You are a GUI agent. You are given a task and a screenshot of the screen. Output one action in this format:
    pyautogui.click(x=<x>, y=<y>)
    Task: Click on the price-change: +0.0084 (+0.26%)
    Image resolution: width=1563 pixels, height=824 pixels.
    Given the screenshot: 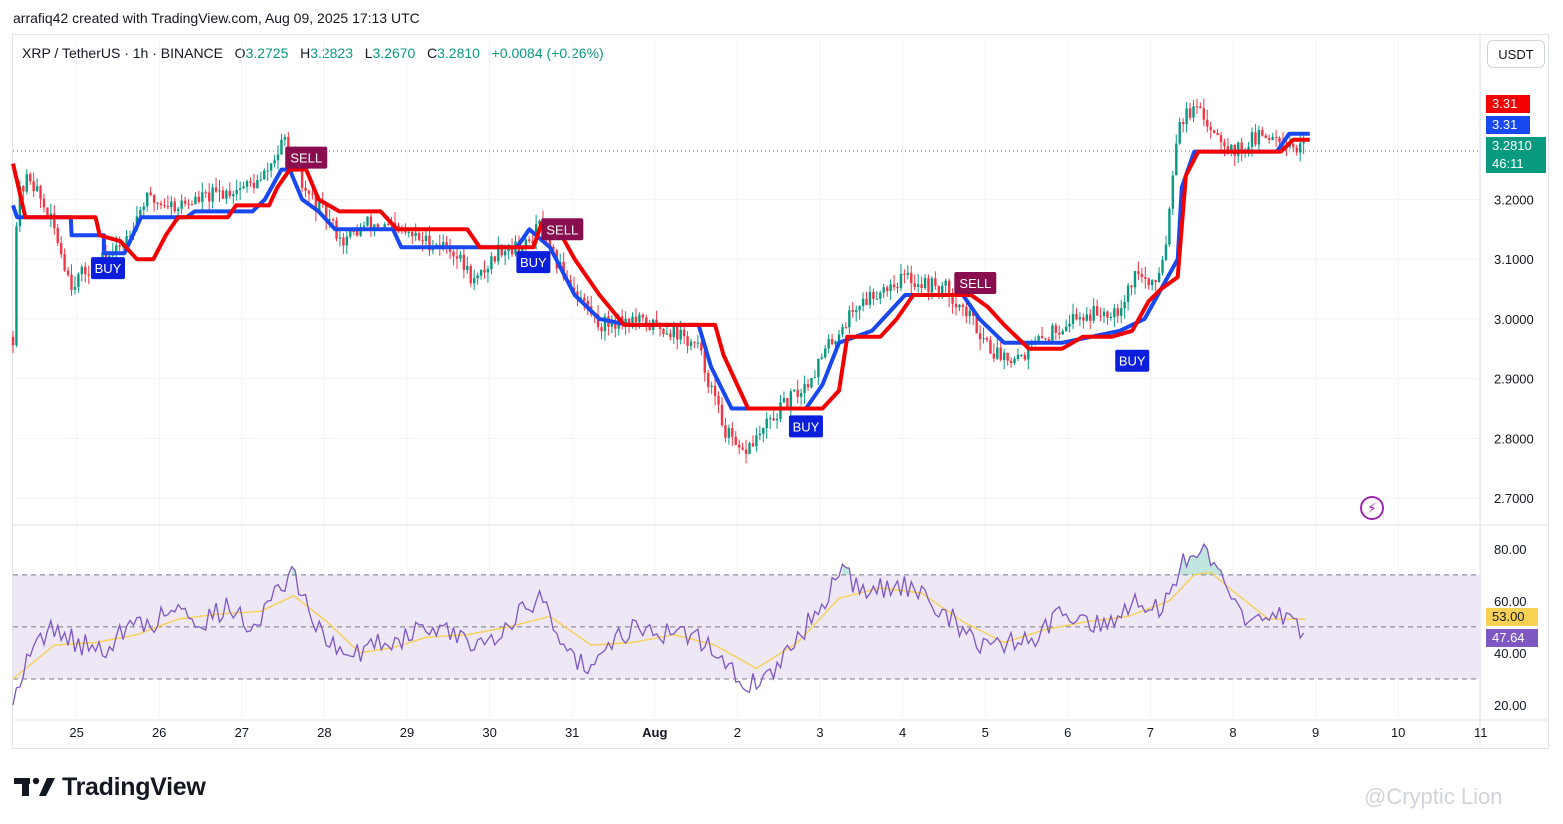 What is the action you would take?
    pyautogui.click(x=547, y=53)
    